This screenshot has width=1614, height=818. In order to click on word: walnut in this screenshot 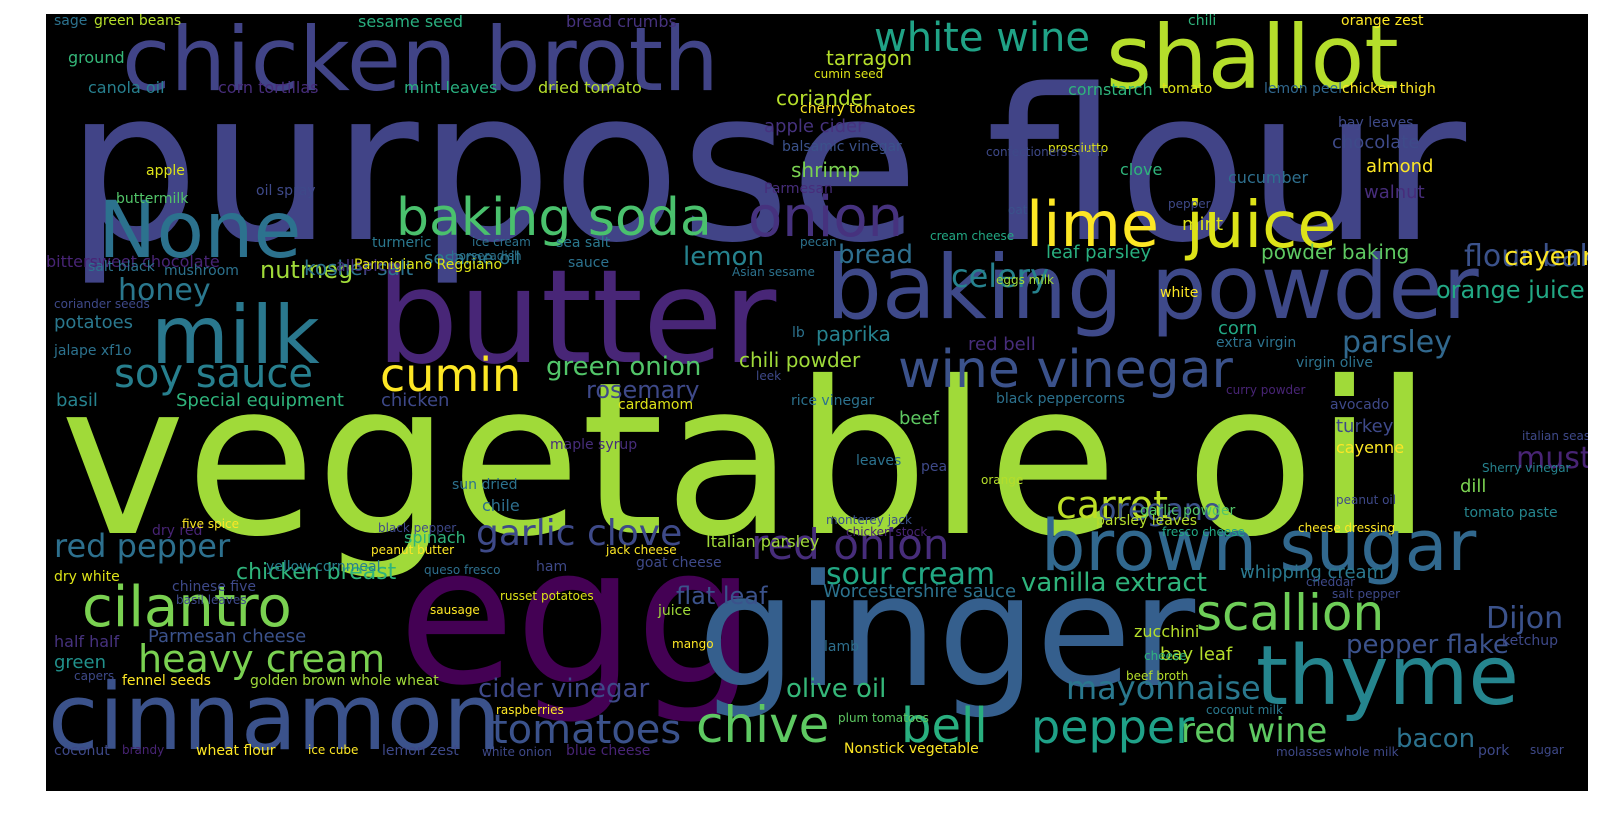, I will do `click(1394, 192)`.